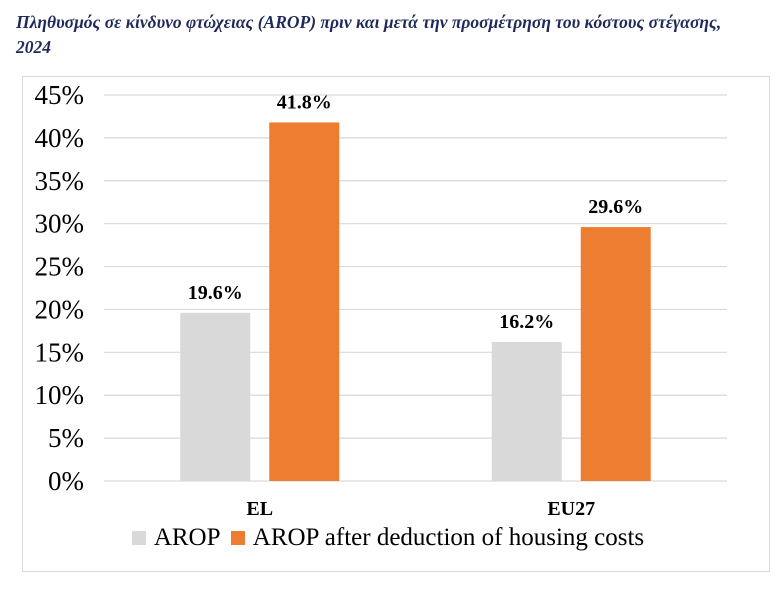 Image resolution: width=776 pixels, height=592 pixels. I want to click on y-axis-tick-labels: 0% 5% 10% 15% 20% 25% 30% 35% 40% 45%, so click(60, 288).